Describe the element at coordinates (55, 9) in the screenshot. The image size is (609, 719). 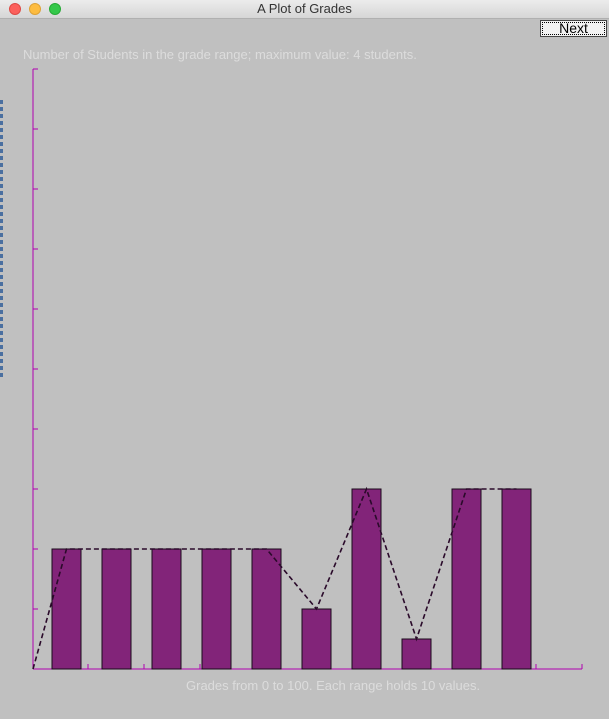
I see `maximize-window-icon` at that location.